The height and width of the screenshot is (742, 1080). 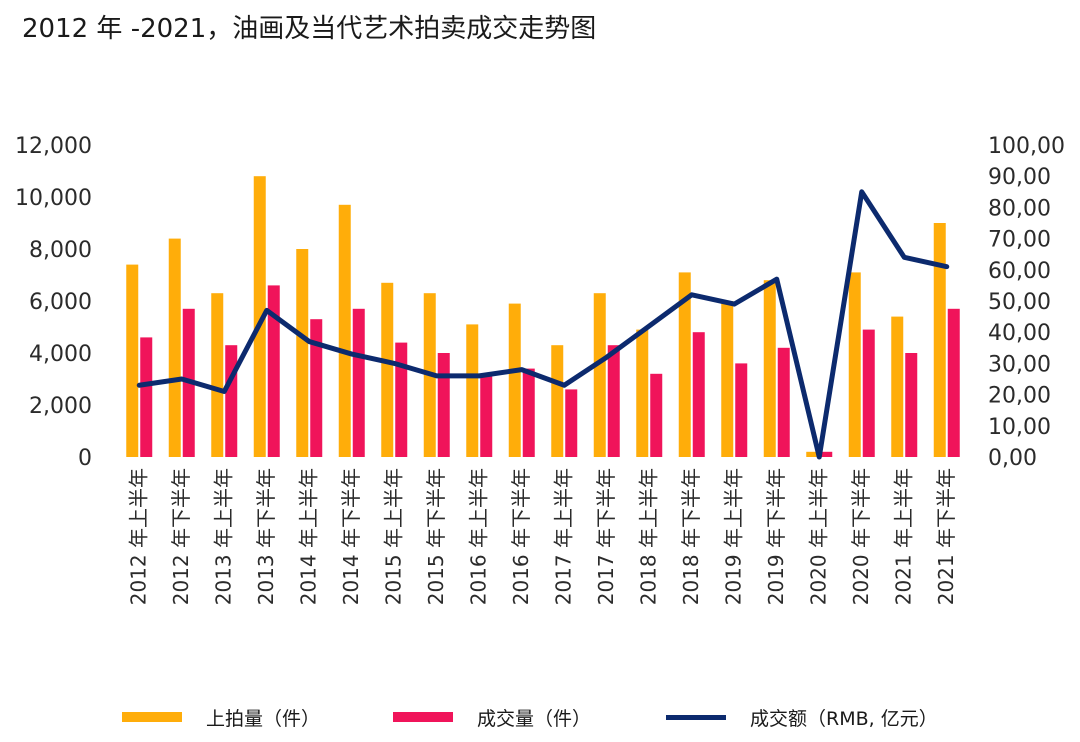 What do you see at coordinates (1019, 427) in the screenshot?
I see `y-right-tick-label: 10,00` at bounding box center [1019, 427].